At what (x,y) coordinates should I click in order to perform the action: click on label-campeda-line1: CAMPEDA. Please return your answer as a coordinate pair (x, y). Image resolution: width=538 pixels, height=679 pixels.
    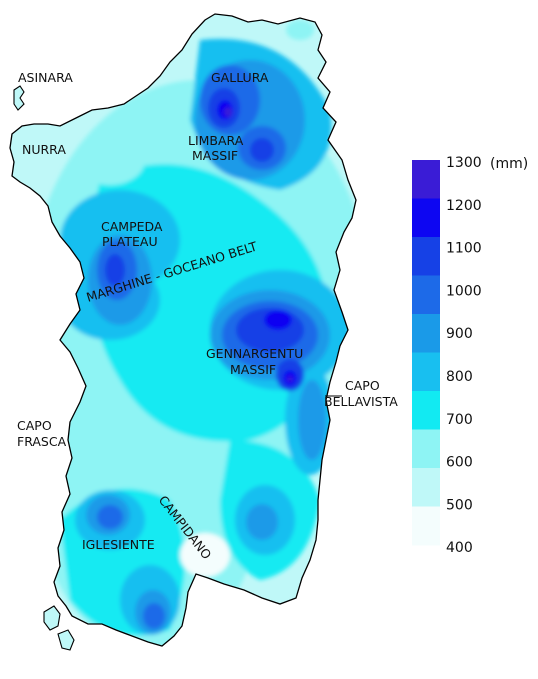
    Looking at the image, I should click on (132, 226).